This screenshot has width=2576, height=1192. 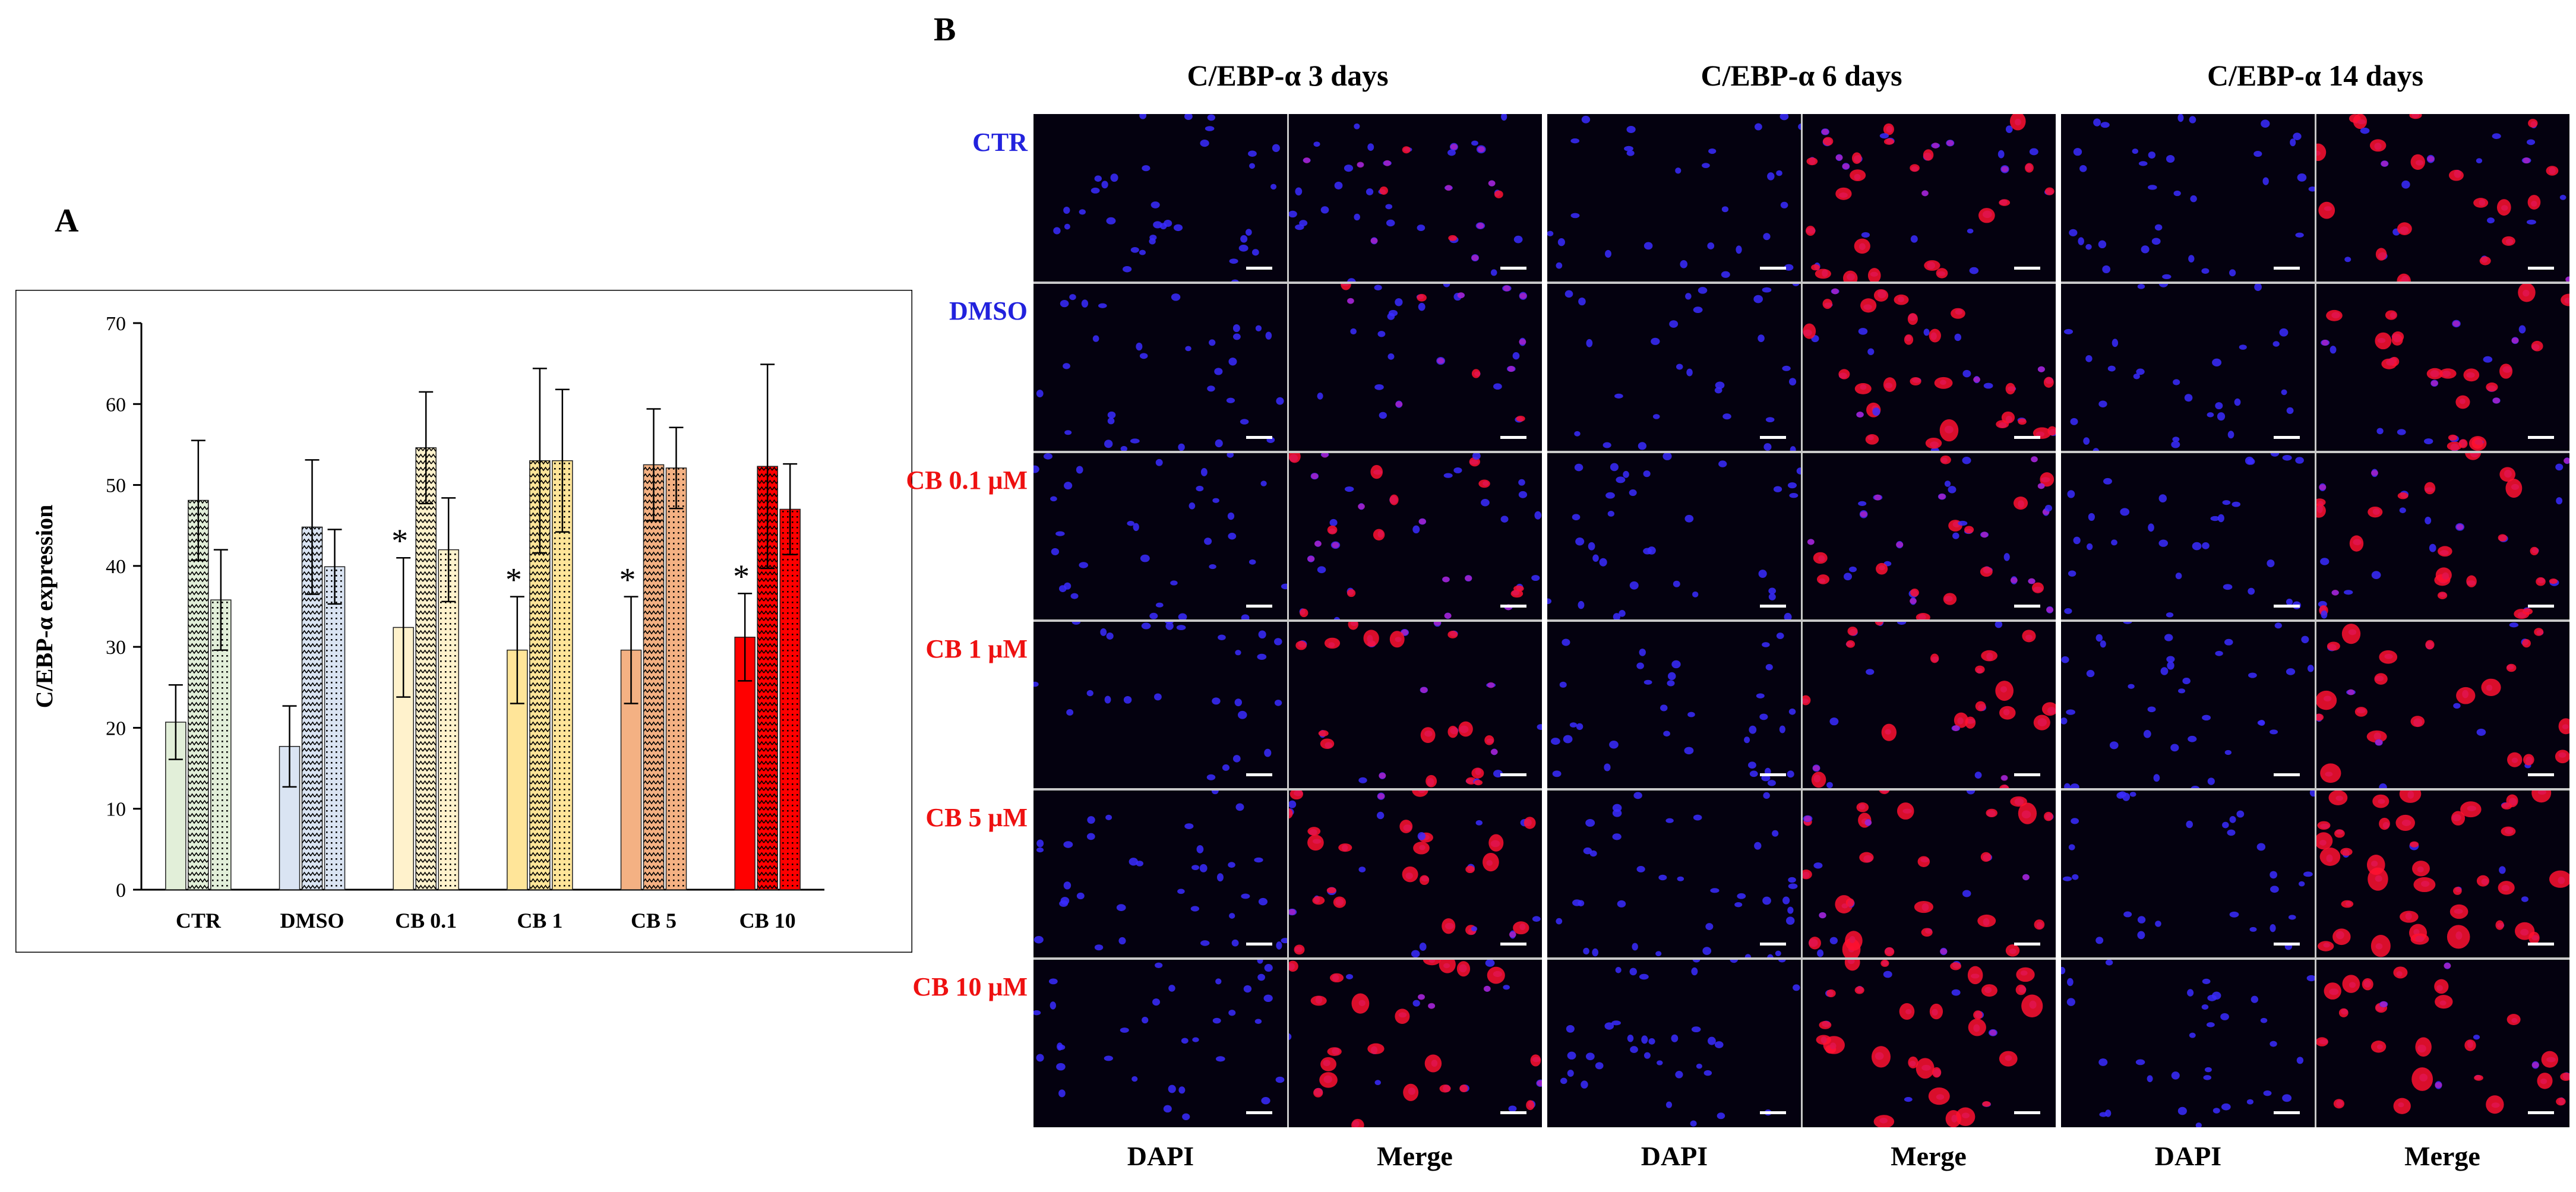 What do you see at coordinates (116, 405) in the screenshot?
I see `y-tick-label: 60` at bounding box center [116, 405].